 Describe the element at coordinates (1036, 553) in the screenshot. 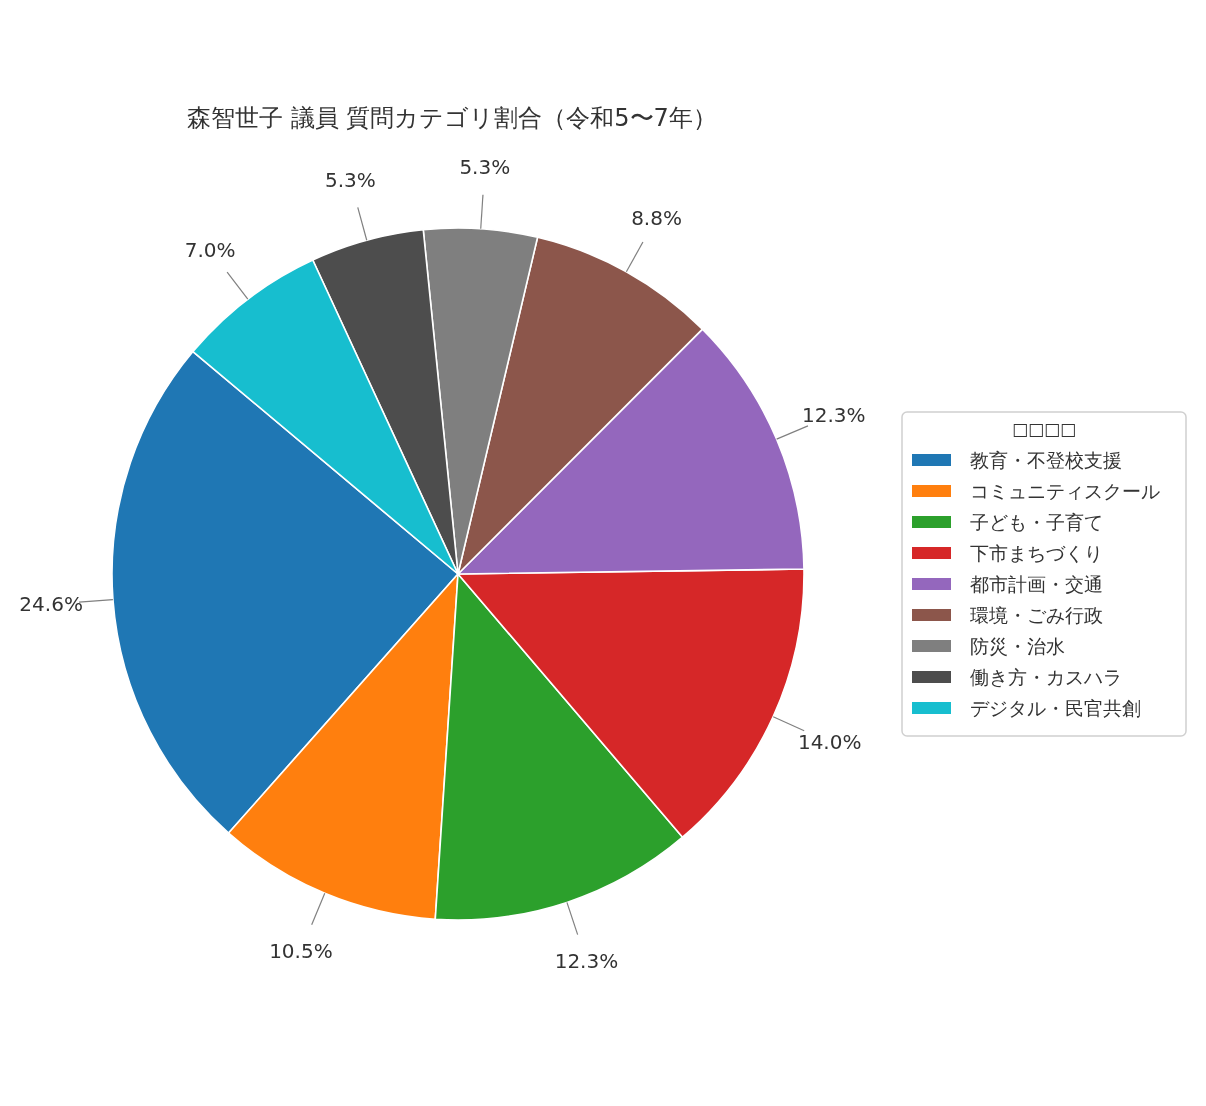

I see `legend-label: 下市まちづくり` at that location.